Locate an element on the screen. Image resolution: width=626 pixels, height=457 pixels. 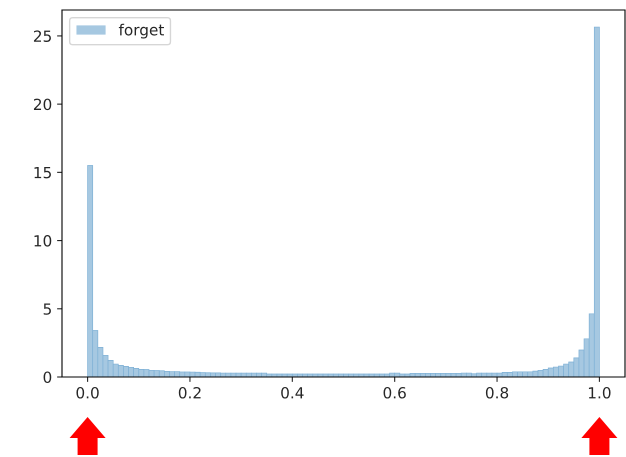
x-tick-label: 1.0 is located at coordinates (599, 392).